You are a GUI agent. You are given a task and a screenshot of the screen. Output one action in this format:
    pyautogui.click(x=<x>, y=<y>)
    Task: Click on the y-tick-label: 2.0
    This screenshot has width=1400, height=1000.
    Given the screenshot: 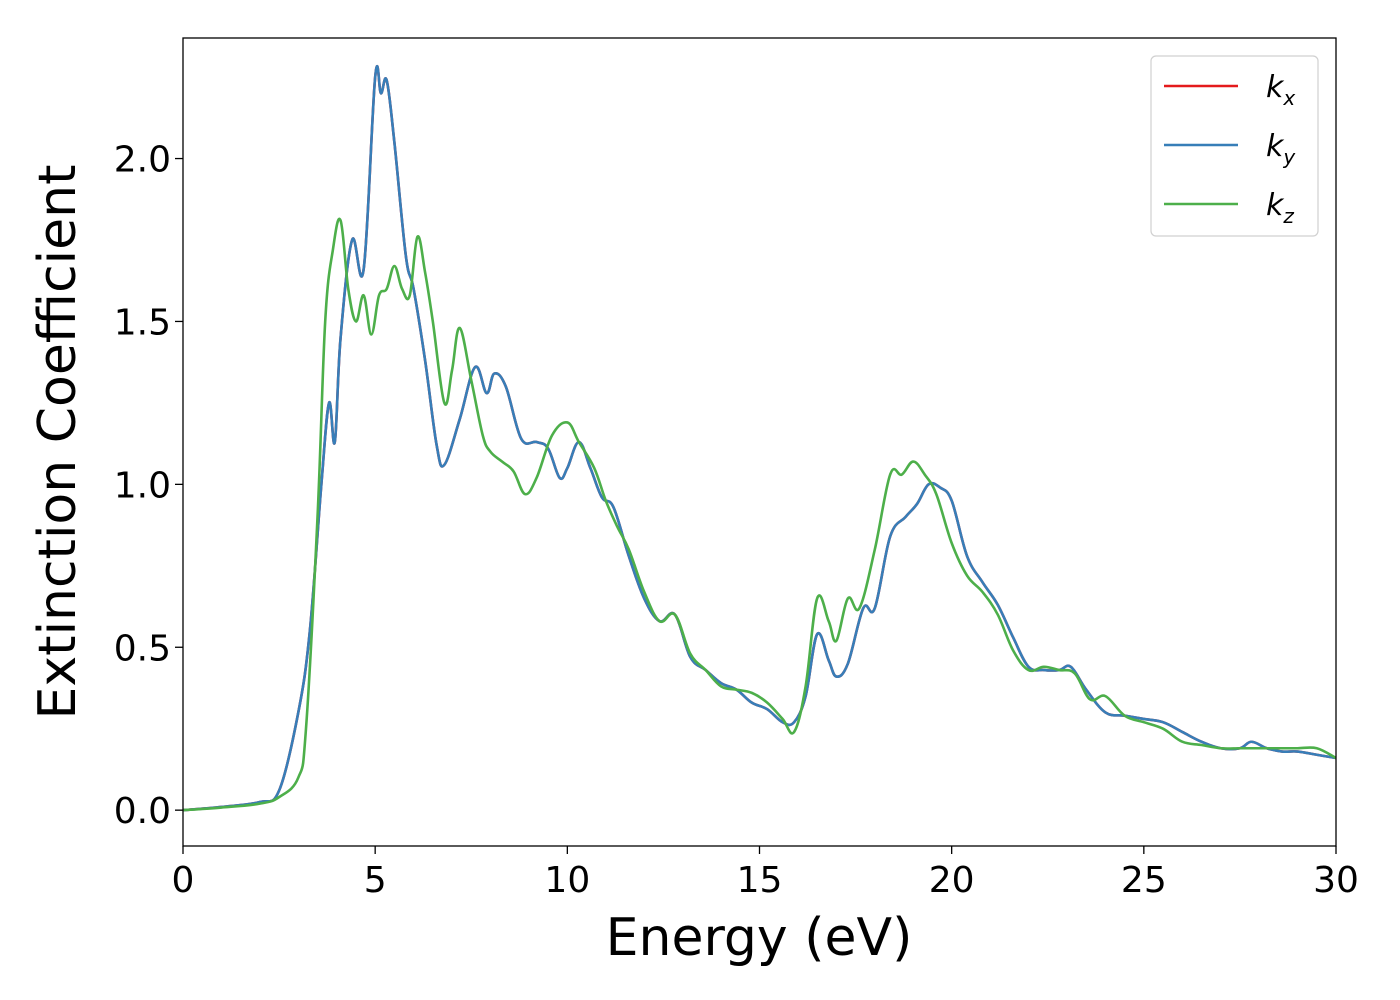 What is the action you would take?
    pyautogui.click(x=142, y=160)
    